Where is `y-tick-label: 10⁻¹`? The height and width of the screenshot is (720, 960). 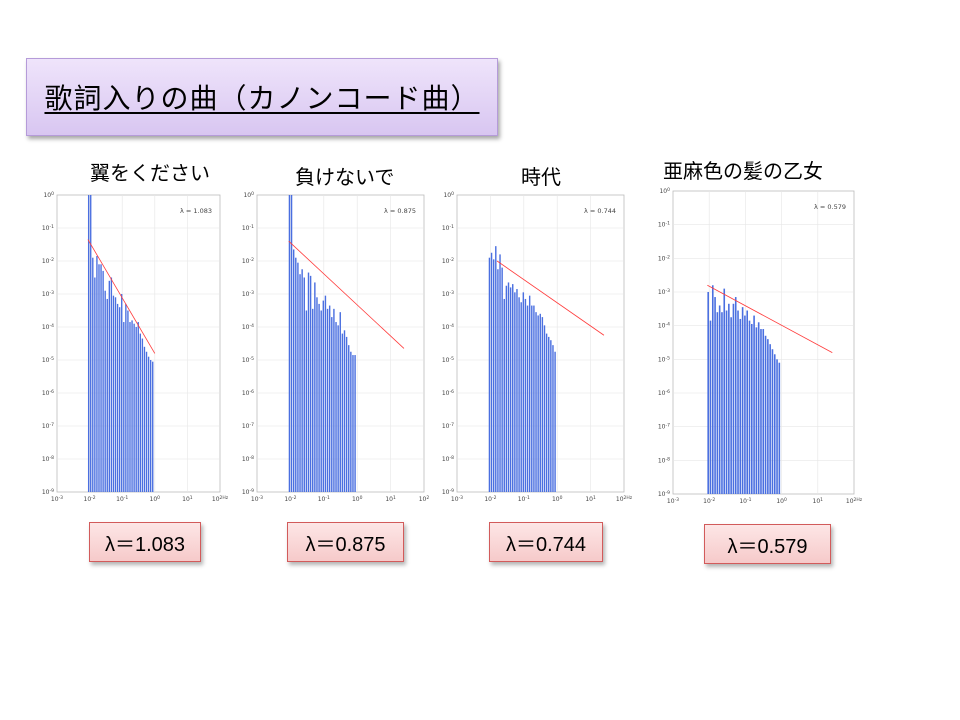 y-tick-label: 10⁻¹ is located at coordinates (448, 228).